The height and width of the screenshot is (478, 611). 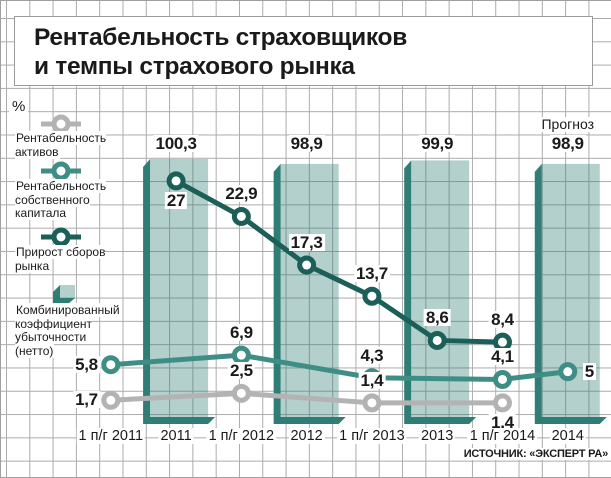 What do you see at coordinates (64, 294) in the screenshot?
I see `combined-ratio-bar-icon` at bounding box center [64, 294].